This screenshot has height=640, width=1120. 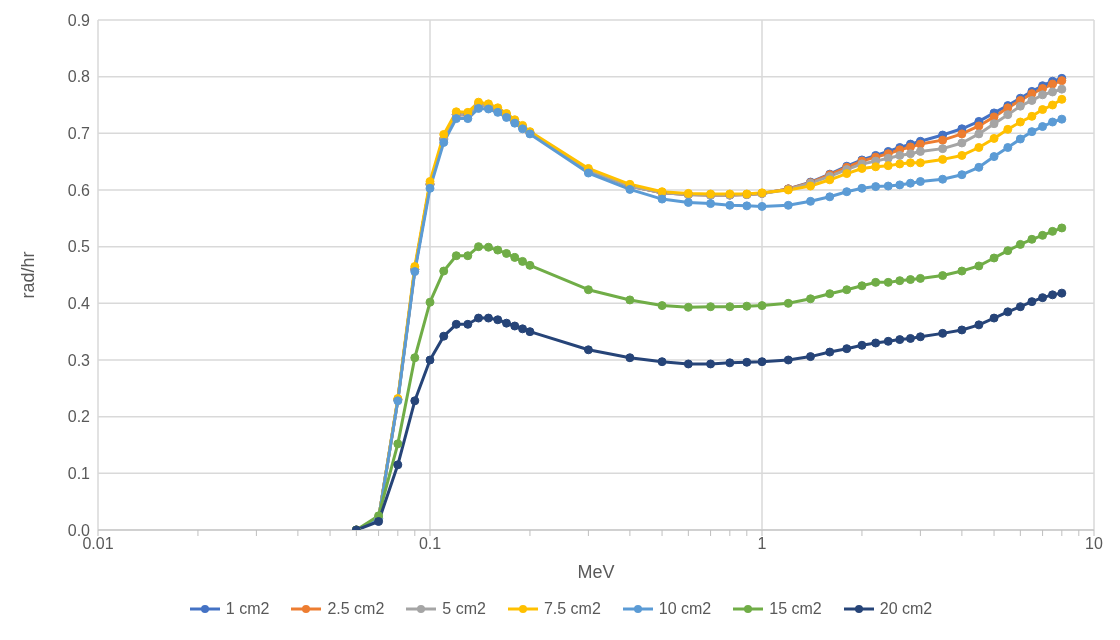 What do you see at coordinates (79, 247) in the screenshot?
I see `y-tick-label: 0.5` at bounding box center [79, 247].